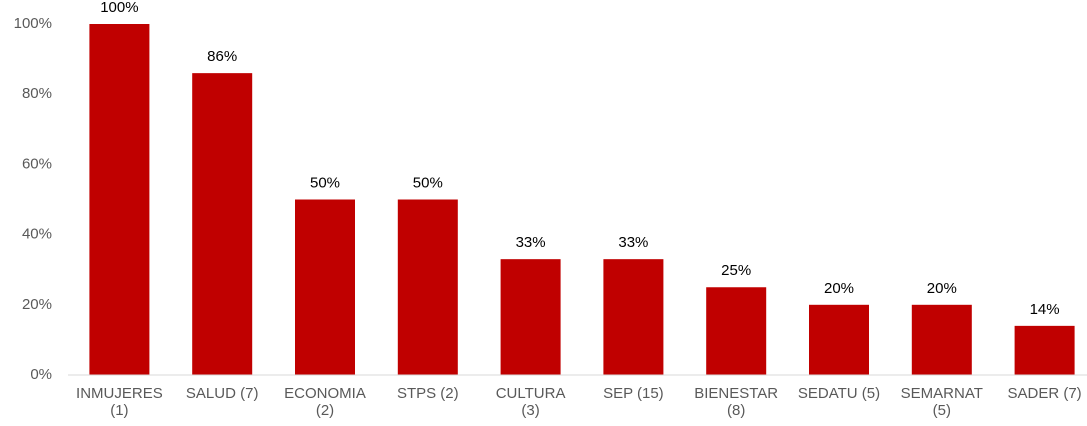 Image resolution: width=1087 pixels, height=426 pixels. Describe the element at coordinates (1045, 309) in the screenshot. I see `data-label: 14%` at that location.